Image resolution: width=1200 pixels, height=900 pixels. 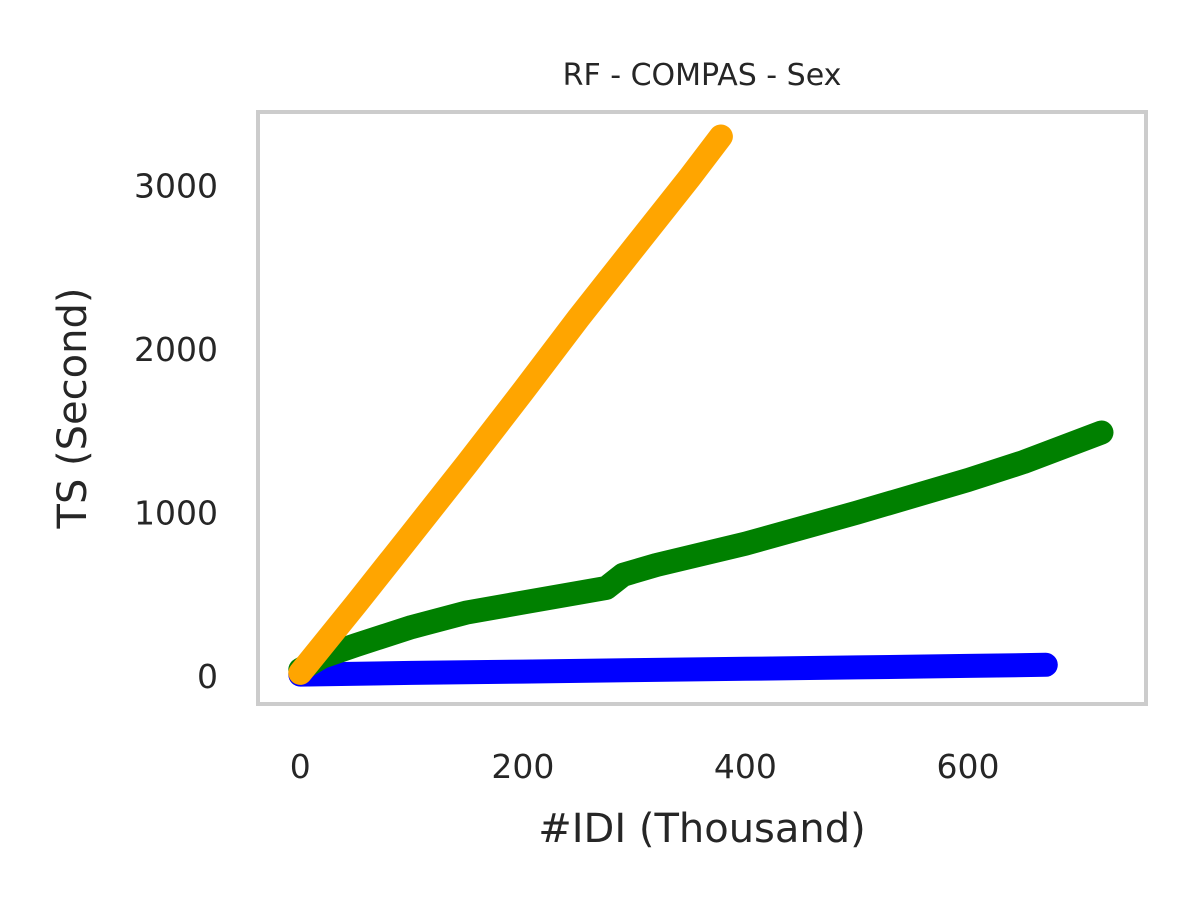 I want to click on y-tick-labels: 0 1000 2000 3000, so click(x=176, y=432).